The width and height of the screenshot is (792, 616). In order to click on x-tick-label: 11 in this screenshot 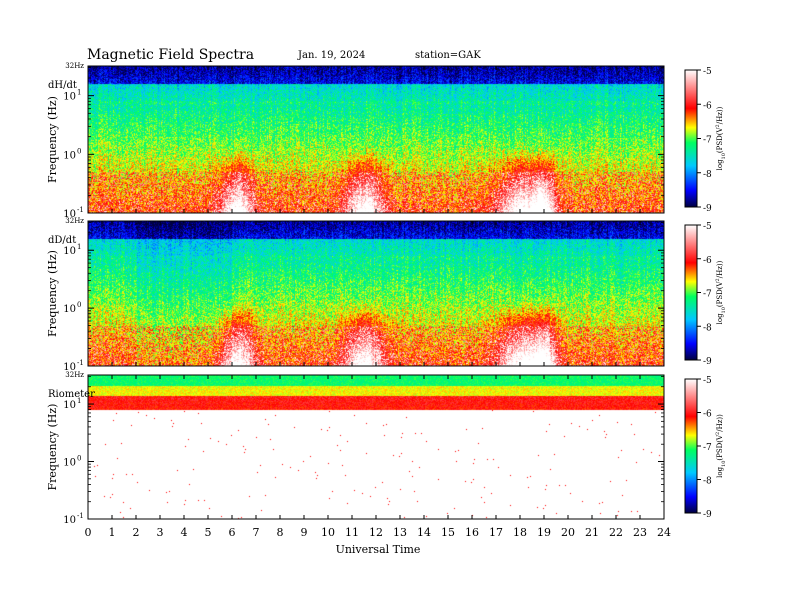, I will do `click(352, 532)`.